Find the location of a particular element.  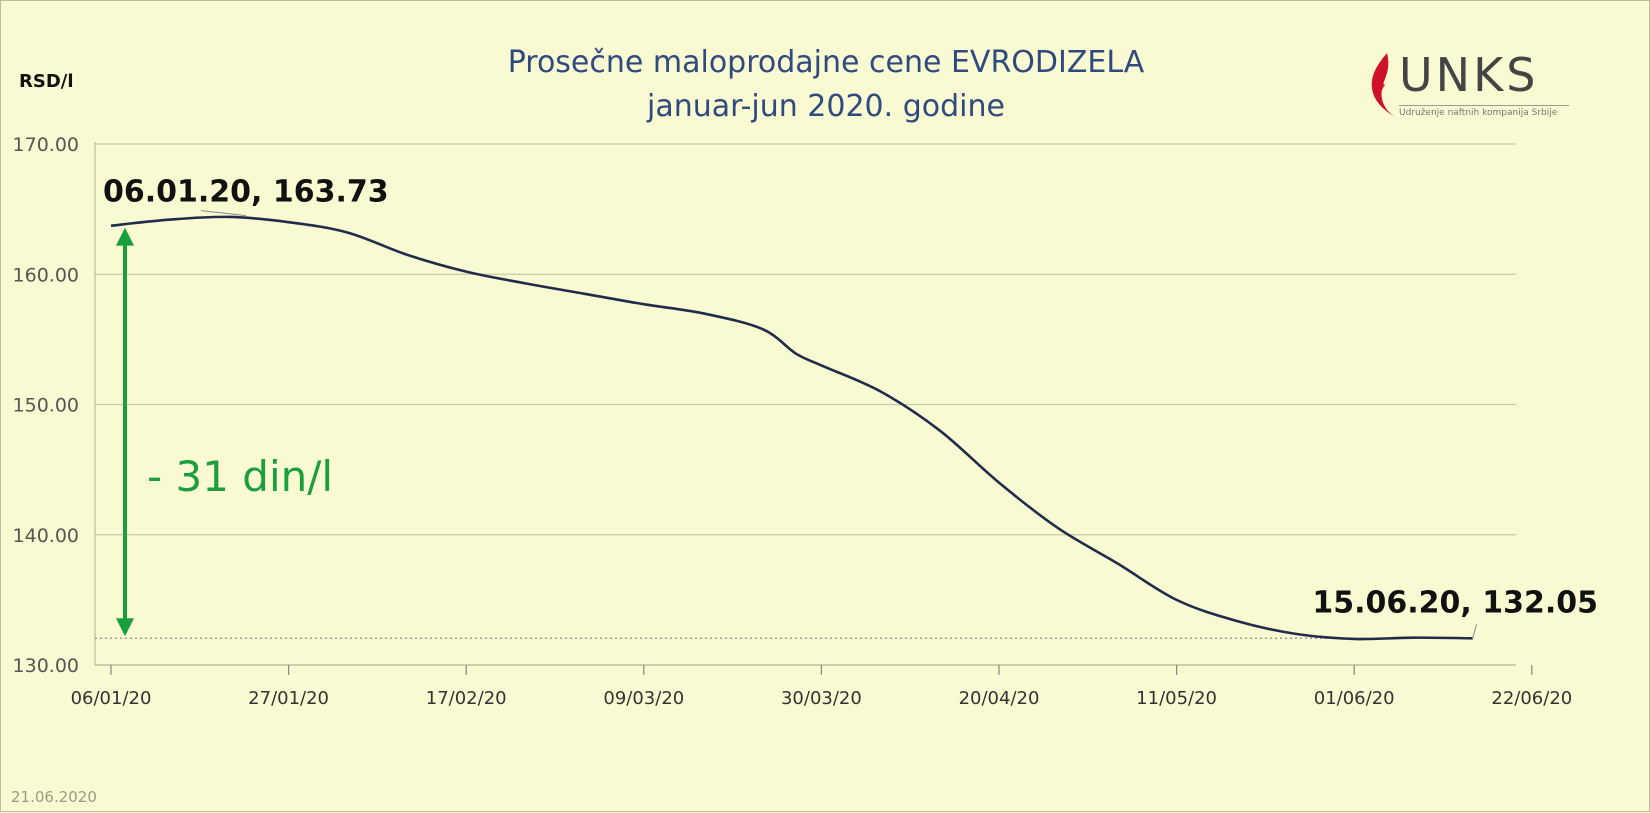

y-tick-label: 170.00 is located at coordinates (46, 145).